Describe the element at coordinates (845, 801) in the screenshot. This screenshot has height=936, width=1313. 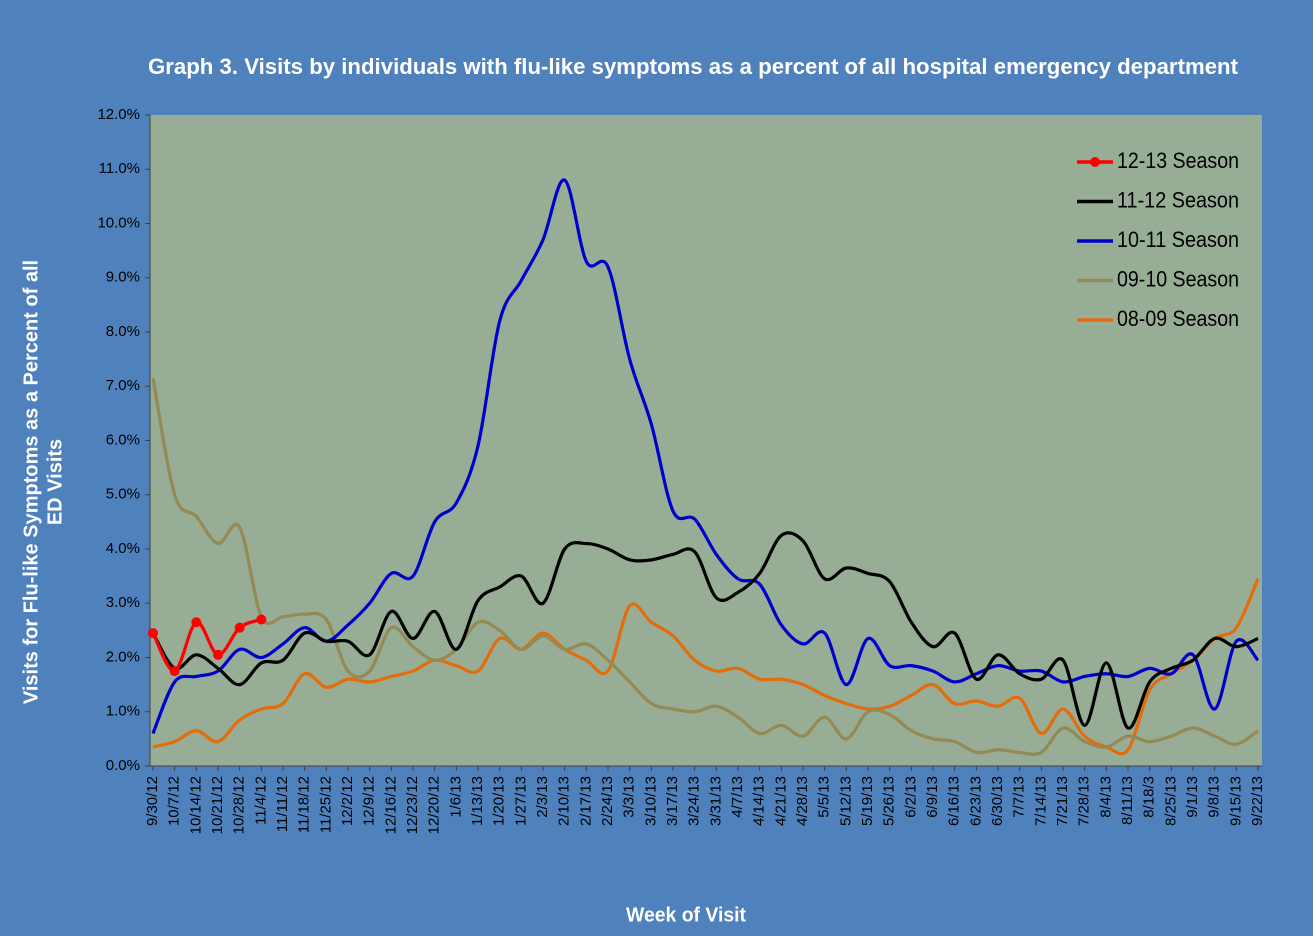
I see `x-tick-label: 5/12/13` at that location.